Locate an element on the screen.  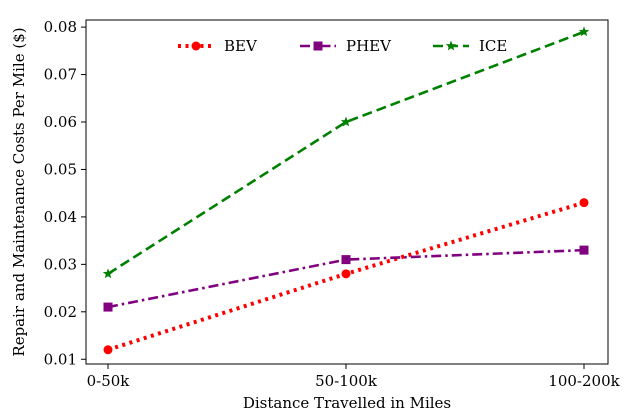
y-tick-label: 0.04 is located at coordinates (60, 217).